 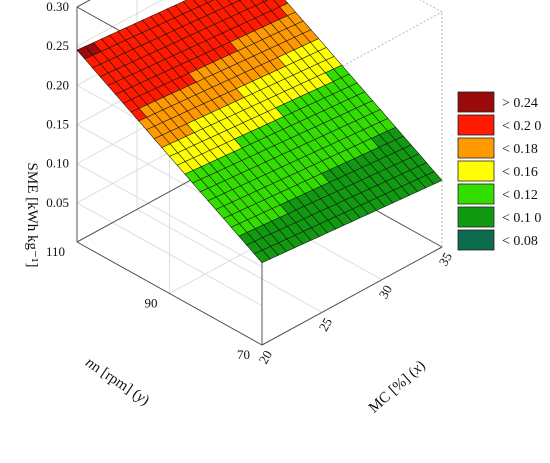 I want to click on y-tick-label: 70, so click(x=243, y=354).